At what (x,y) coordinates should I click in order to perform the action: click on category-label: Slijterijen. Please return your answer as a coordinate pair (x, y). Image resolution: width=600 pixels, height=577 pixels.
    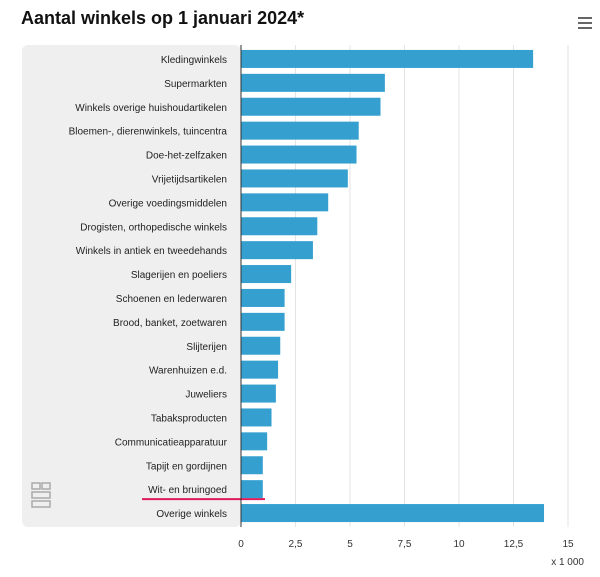
    Looking at the image, I should click on (206, 347).